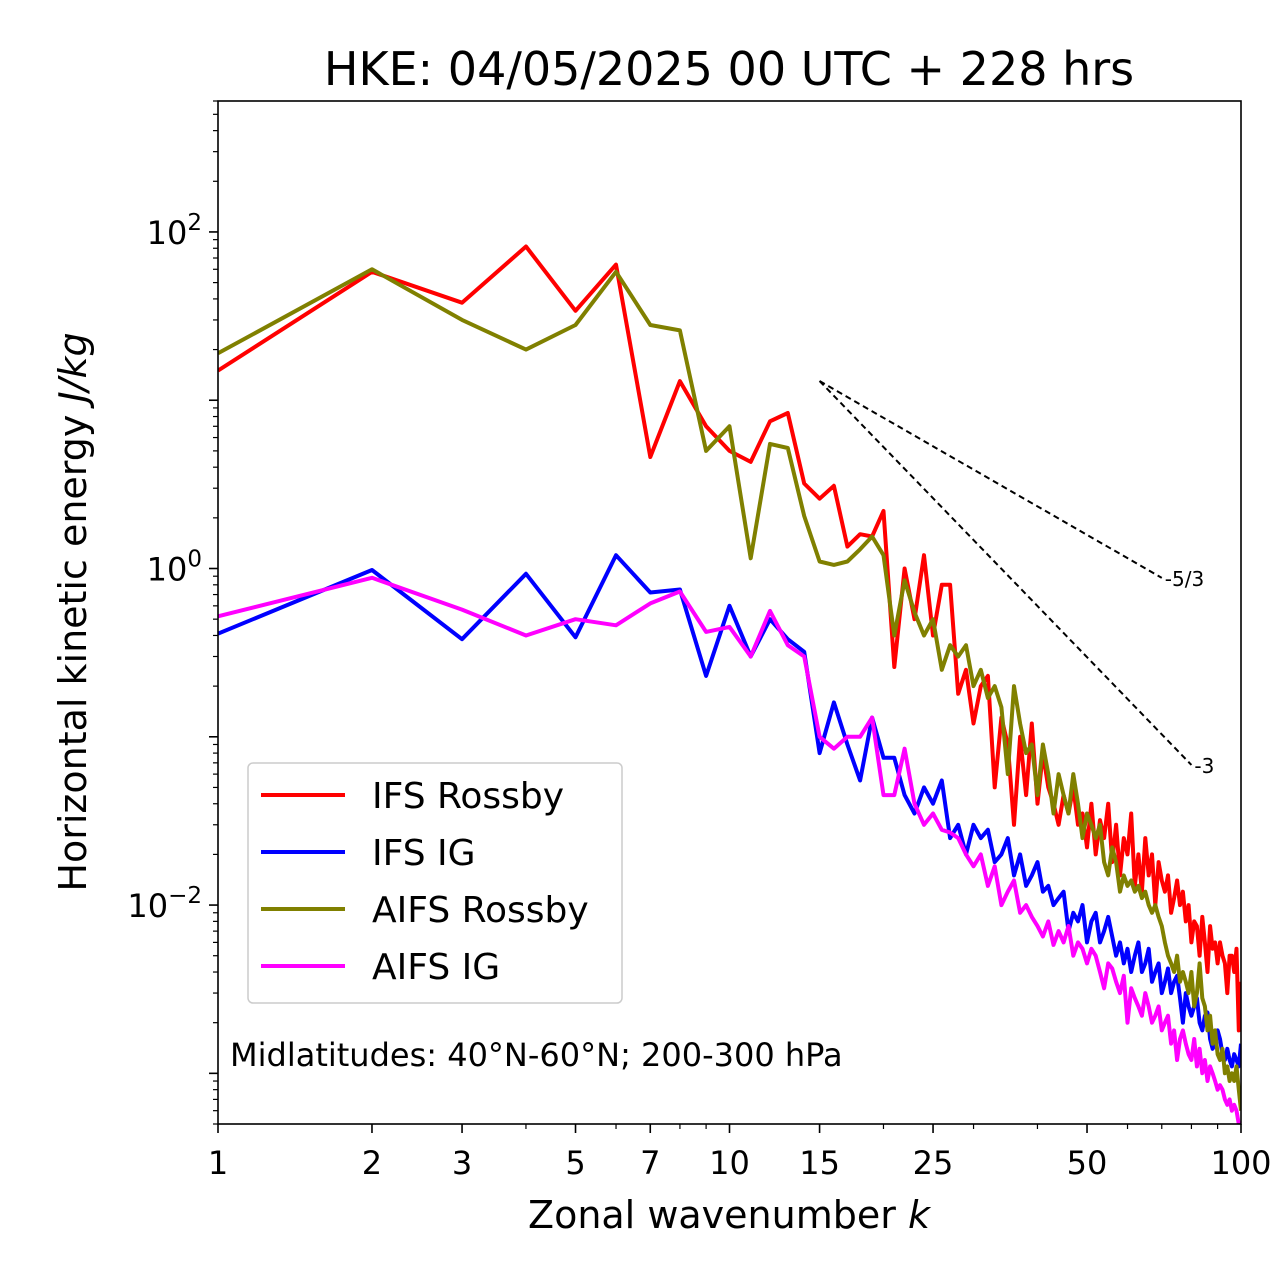  What do you see at coordinates (1184, 579) in the screenshot?
I see `slope-label-0: -5/3` at bounding box center [1184, 579].